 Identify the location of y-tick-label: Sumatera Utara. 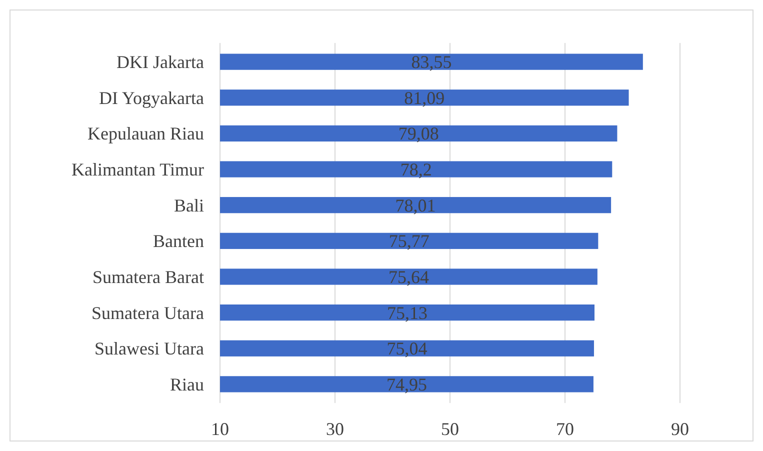
(148, 312).